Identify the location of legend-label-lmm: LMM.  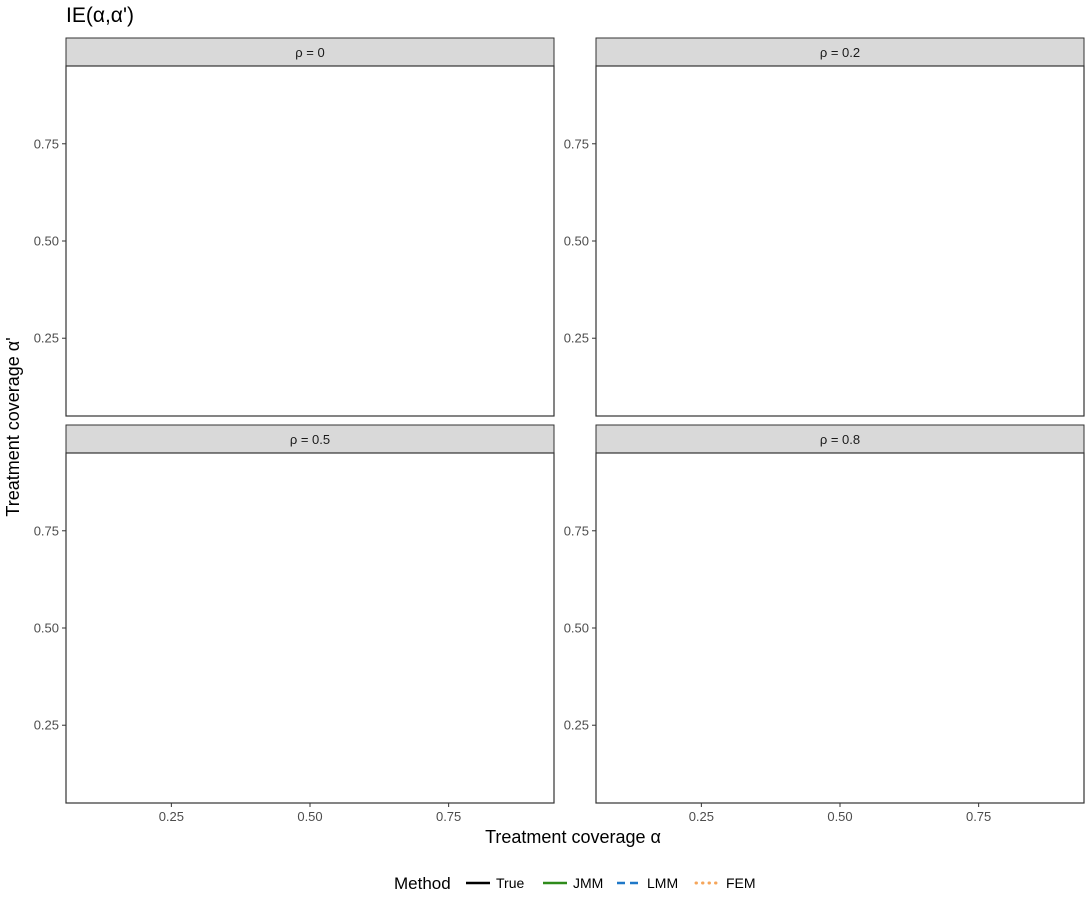
(662, 883).